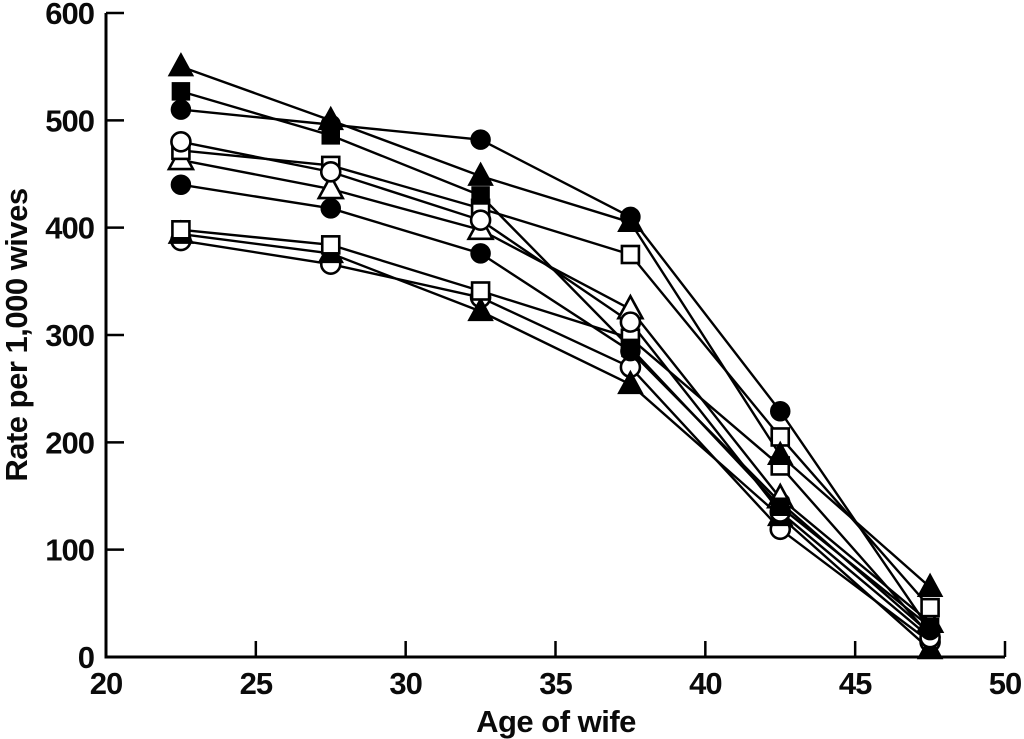 The image size is (1024, 739). Describe the element at coordinates (855, 683) in the screenshot. I see `x-tick-label: 45` at that location.